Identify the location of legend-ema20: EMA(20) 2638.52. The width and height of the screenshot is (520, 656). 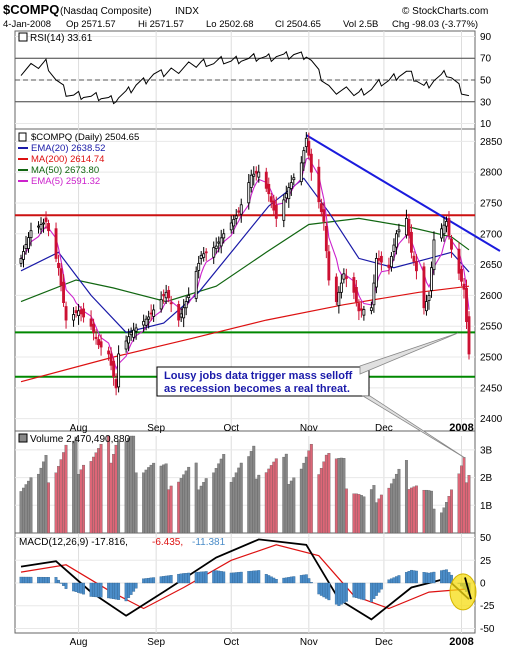
(68, 148).